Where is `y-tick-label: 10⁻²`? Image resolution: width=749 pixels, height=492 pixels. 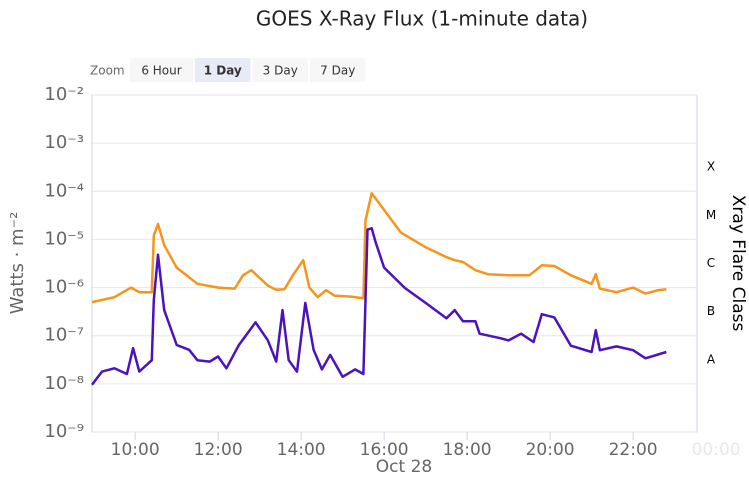
y-tick-label: 10⁻² is located at coordinates (64, 94).